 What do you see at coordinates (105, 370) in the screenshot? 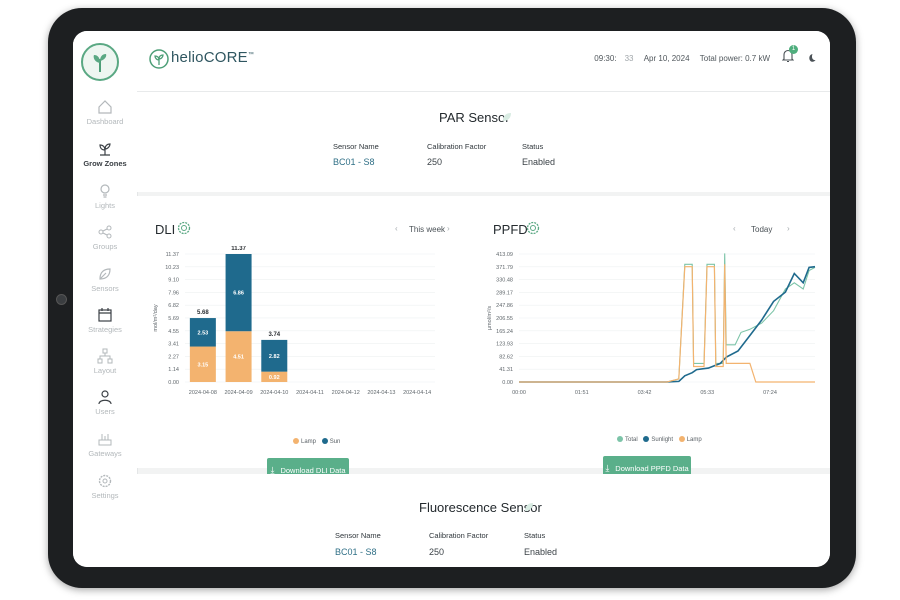
I see `sidebar-item-label: Layout` at bounding box center [105, 370].